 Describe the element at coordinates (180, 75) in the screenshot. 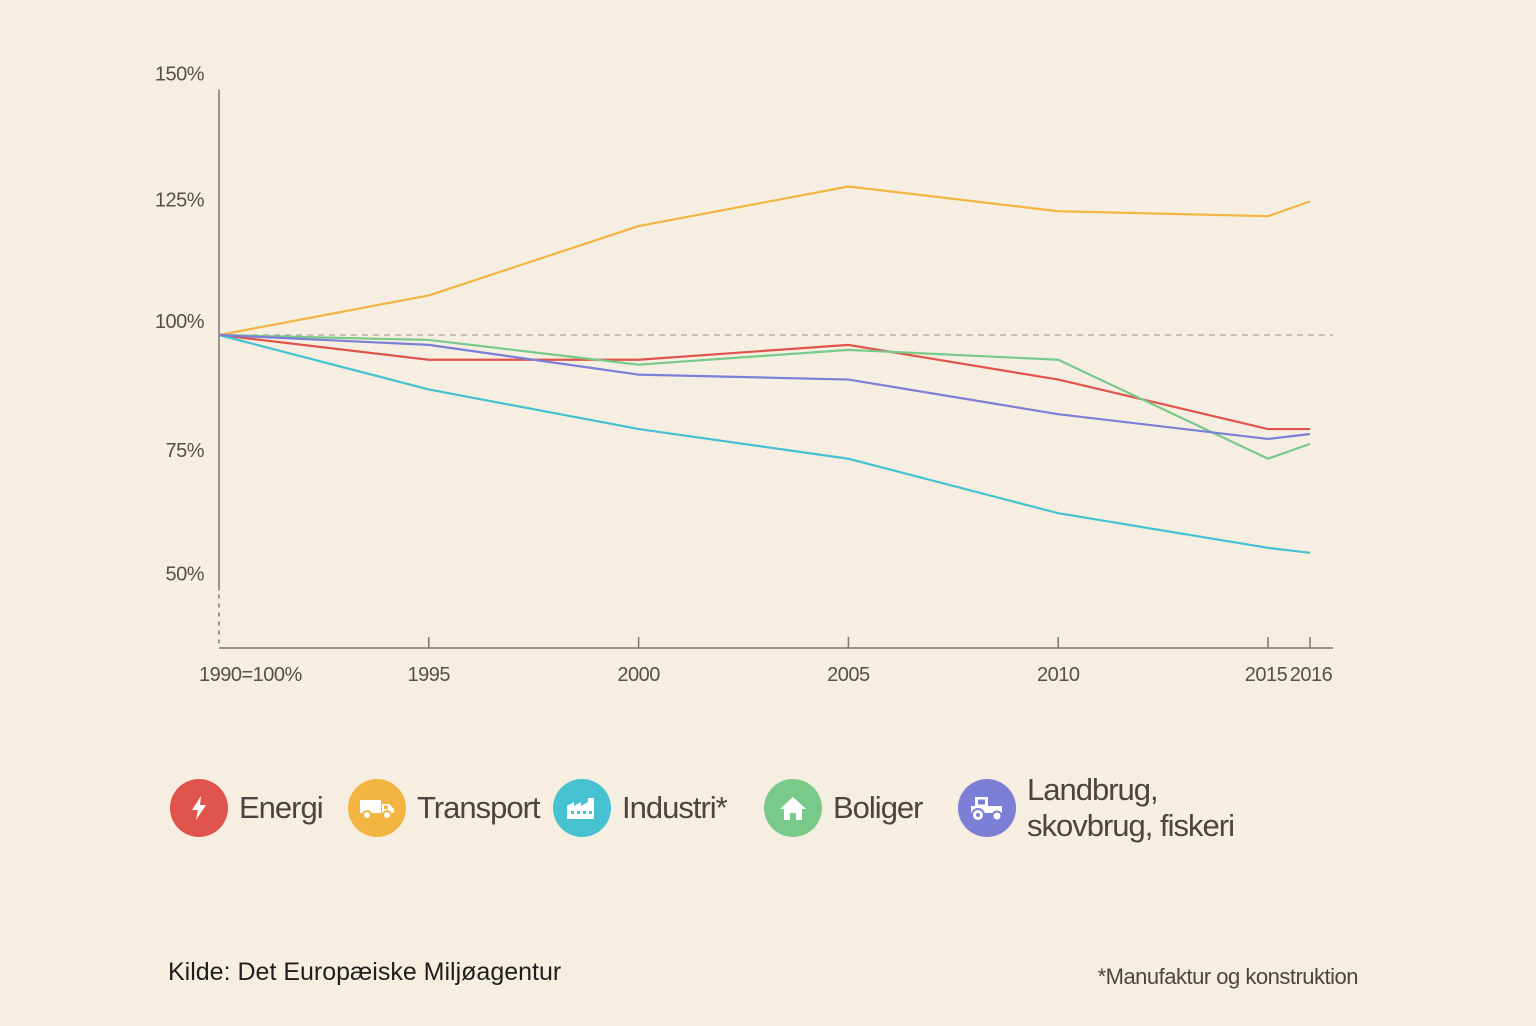

I see `y-tick-label: 150%` at that location.